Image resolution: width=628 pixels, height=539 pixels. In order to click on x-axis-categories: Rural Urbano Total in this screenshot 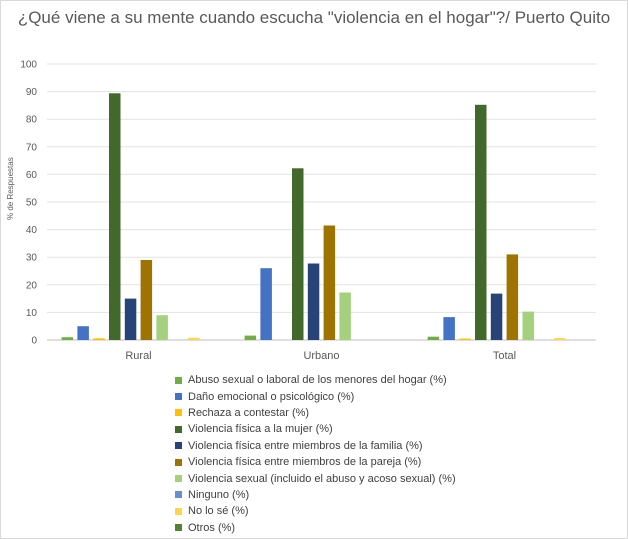, I will do `click(320, 356)`.